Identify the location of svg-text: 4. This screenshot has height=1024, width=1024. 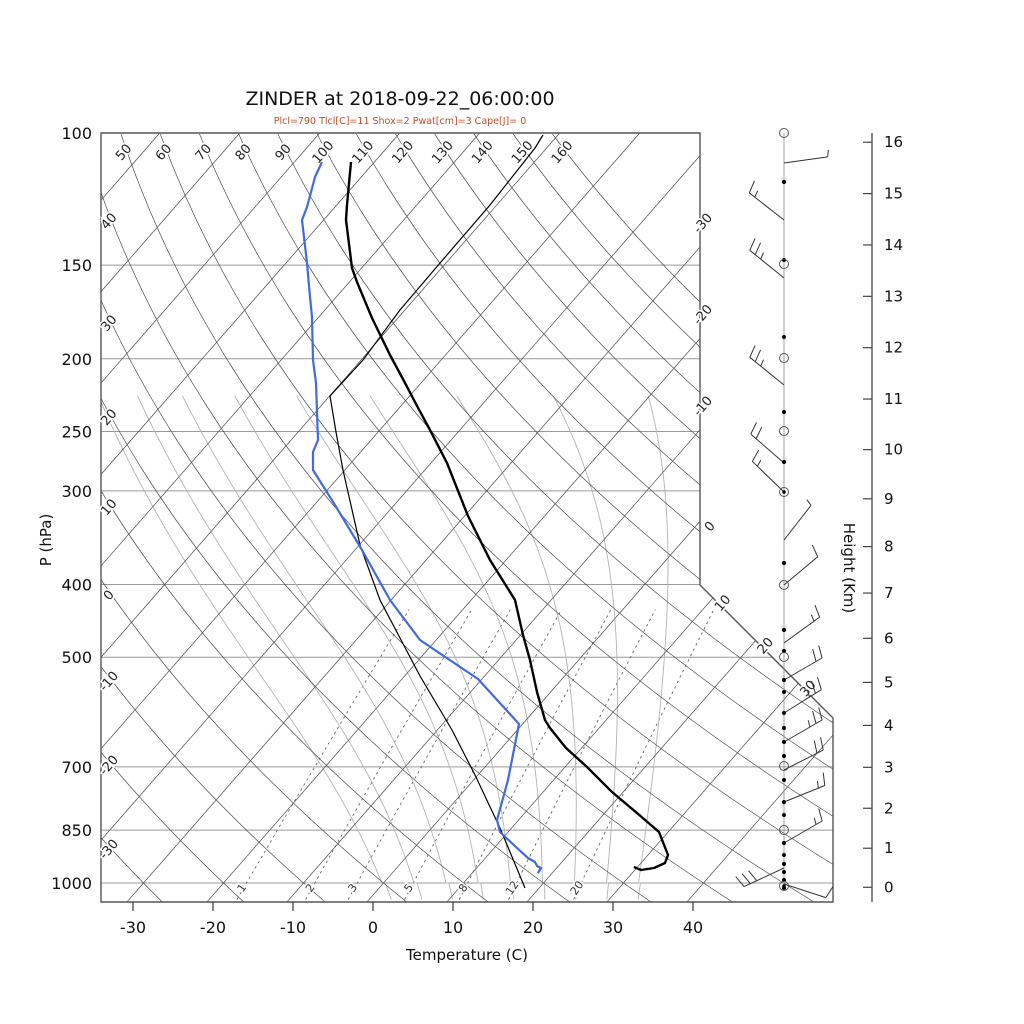
(889, 725).